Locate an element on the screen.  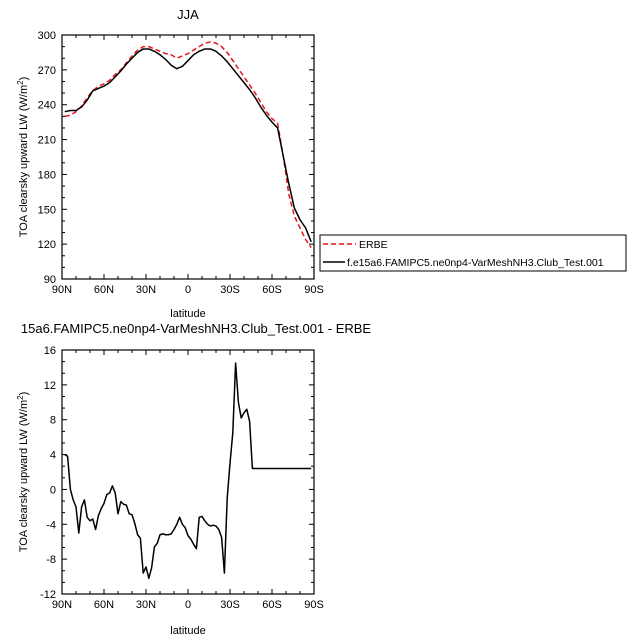
top-y-axis-label-main: TOA clearsky upward LW (W/m is located at coordinates (24, 161).